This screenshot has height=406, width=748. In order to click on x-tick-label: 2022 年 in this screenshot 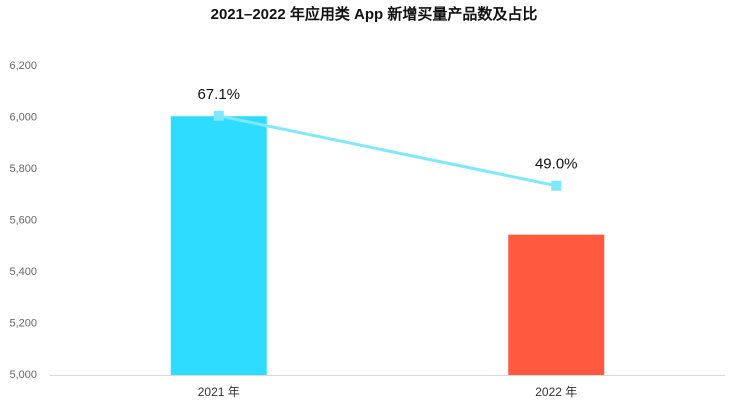, I will do `click(556, 392)`.